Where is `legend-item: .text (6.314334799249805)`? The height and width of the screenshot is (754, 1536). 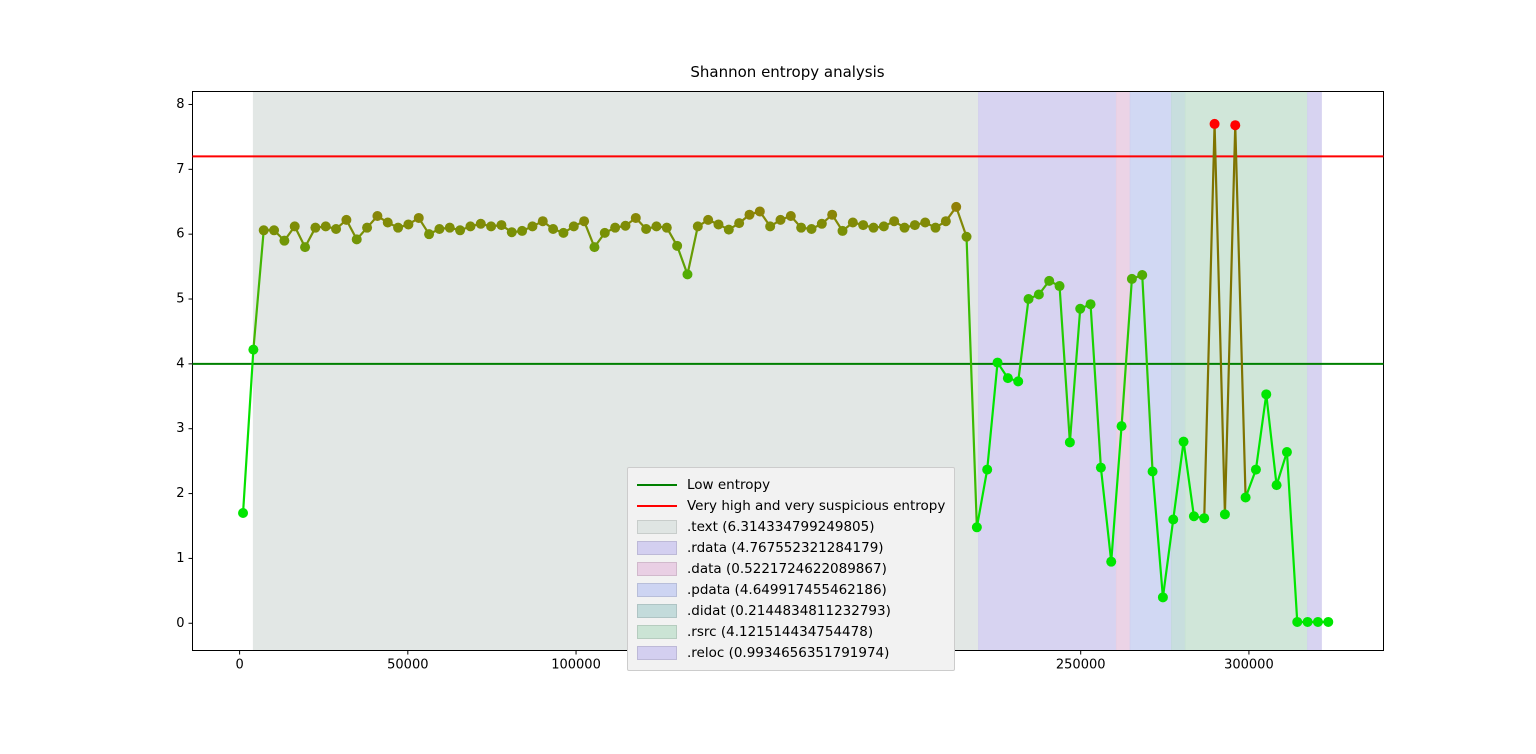
legend-item: .text (6.314334799249805) is located at coordinates (791, 526).